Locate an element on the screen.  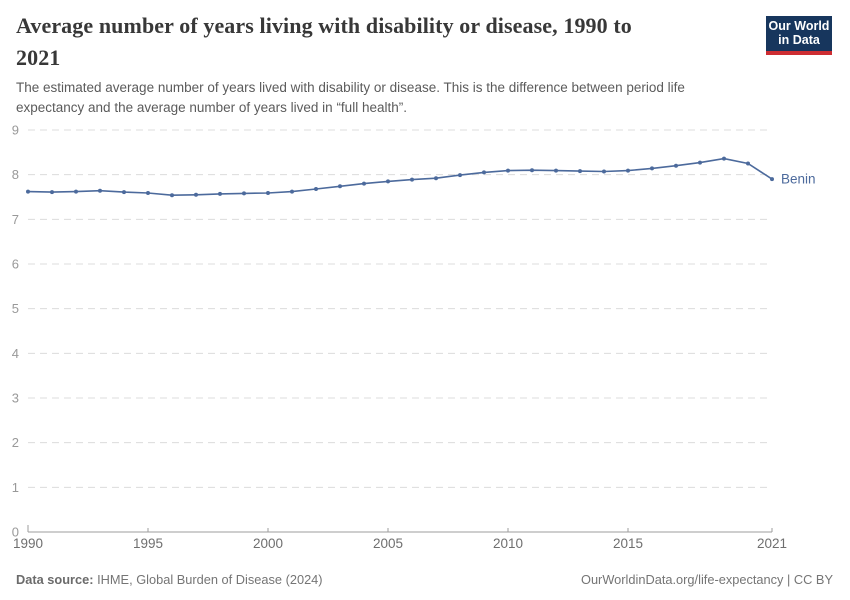
y-axis-label: 1 is located at coordinates (15, 487).